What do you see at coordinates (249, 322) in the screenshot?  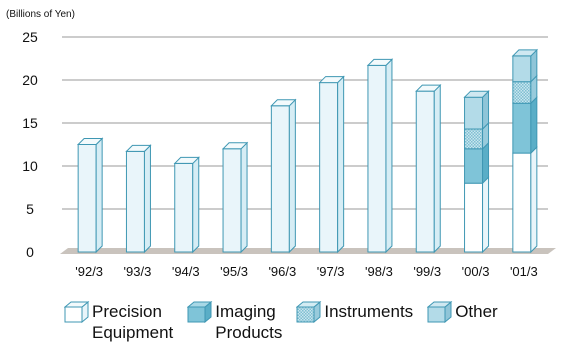 I see `legend-label: Imaging Products` at bounding box center [249, 322].